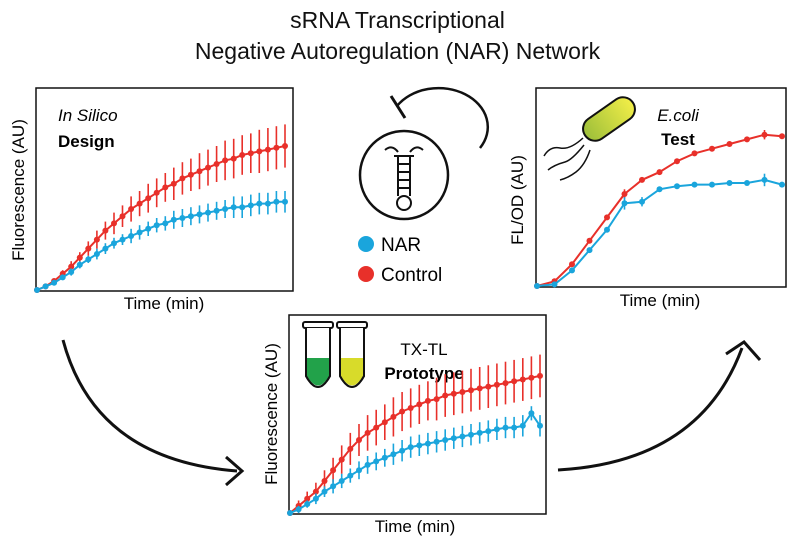 The height and width of the screenshot is (545, 795). I want to click on panel-tx-tl-ylabel: Fluorescence (AU), so click(271, 414).